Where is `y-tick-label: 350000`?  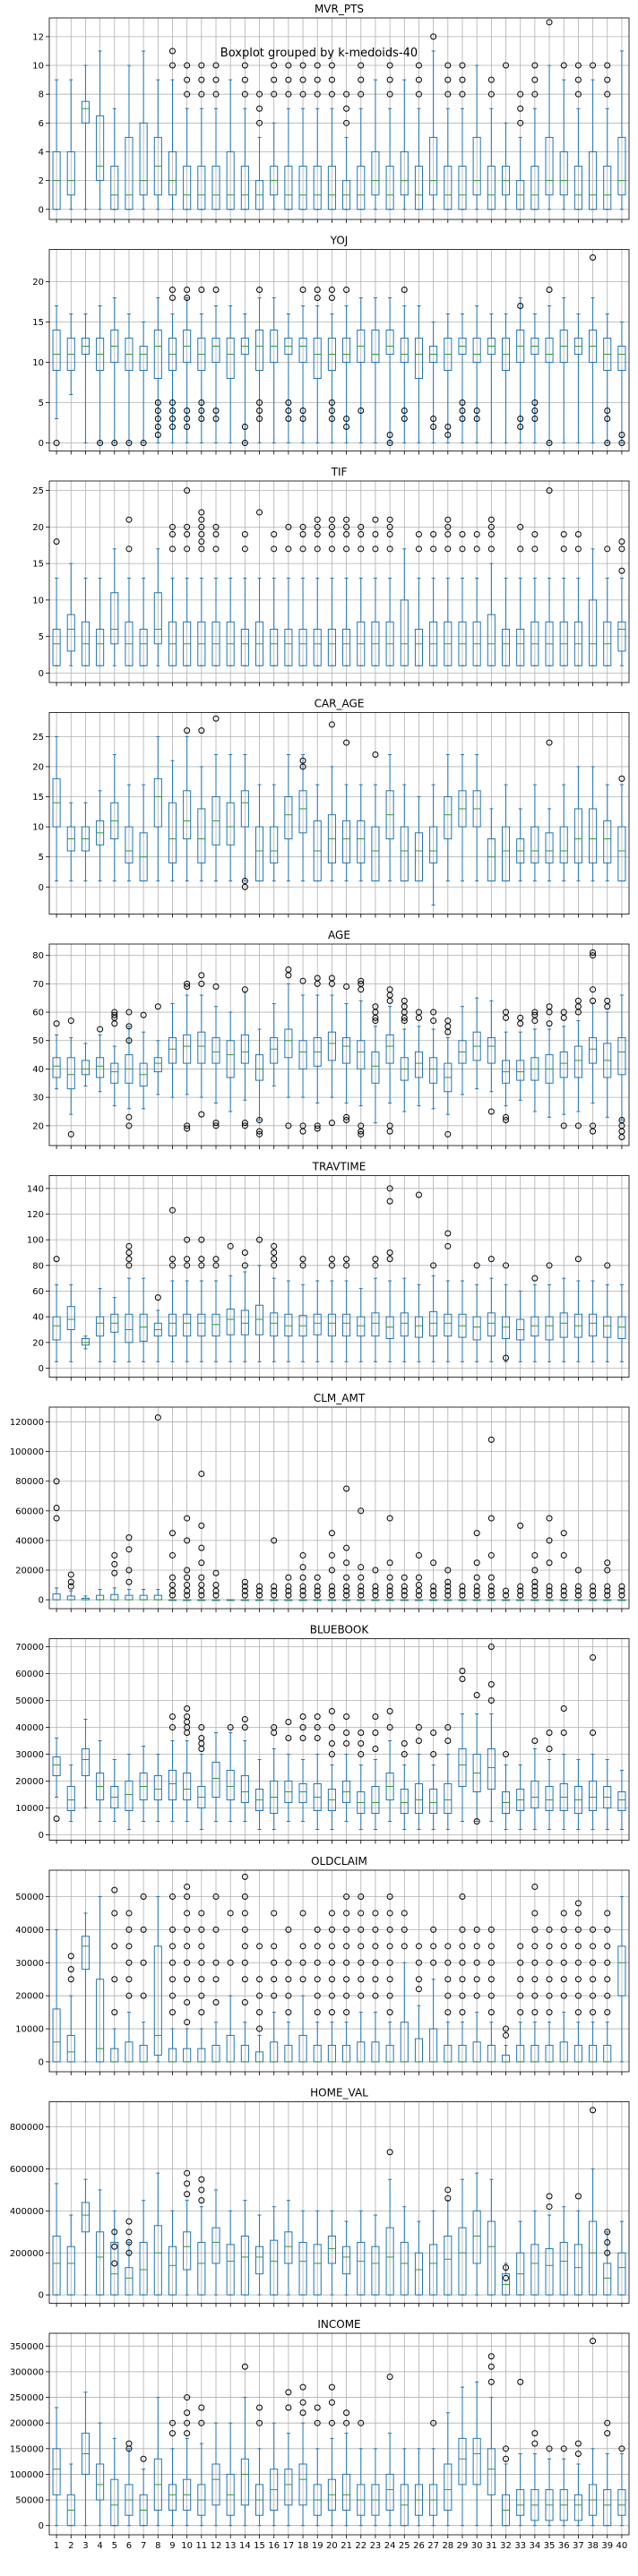
y-tick-label: 350000 is located at coordinates (27, 2347).